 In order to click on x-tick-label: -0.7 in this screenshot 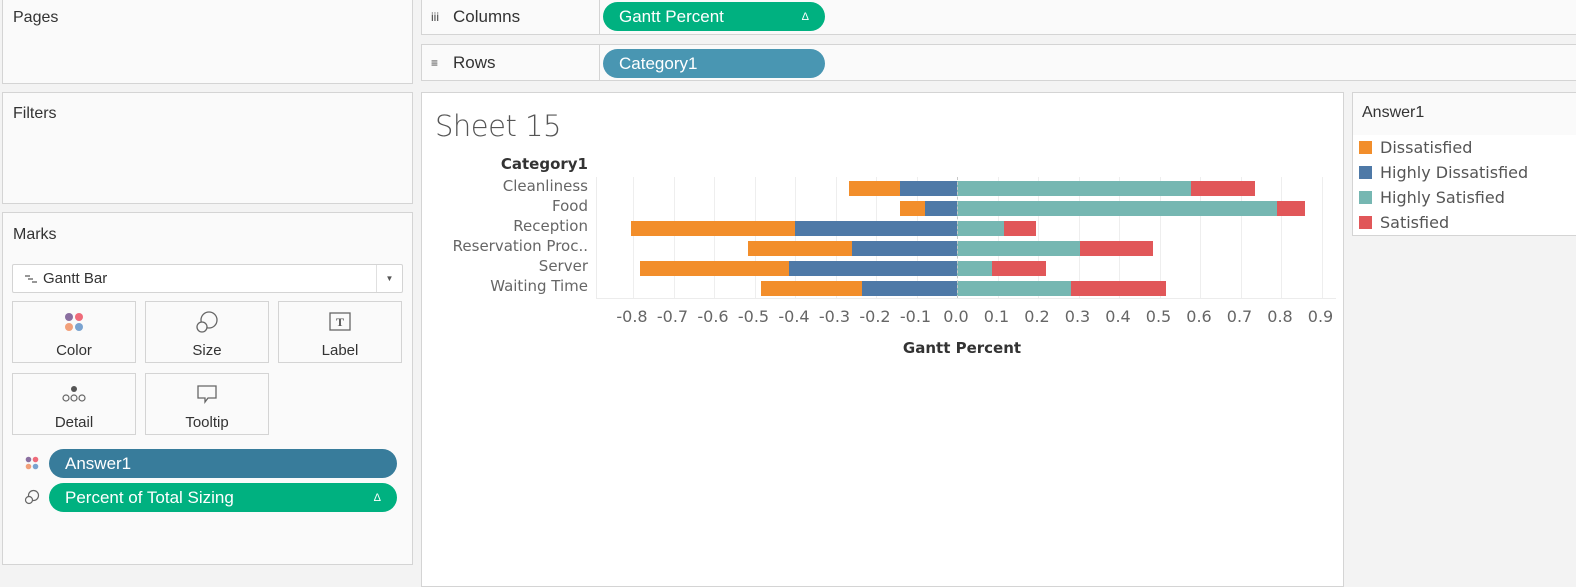, I will do `click(672, 316)`.